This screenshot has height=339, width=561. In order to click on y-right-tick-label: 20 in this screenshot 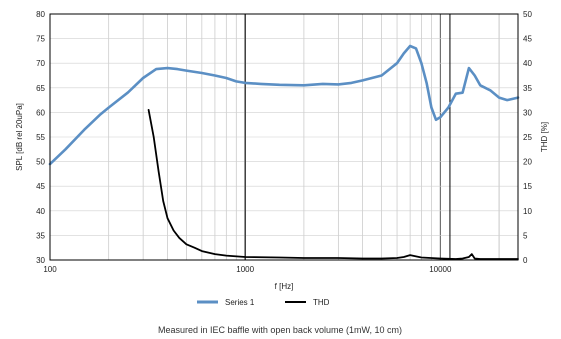, I will do `click(527, 162)`.